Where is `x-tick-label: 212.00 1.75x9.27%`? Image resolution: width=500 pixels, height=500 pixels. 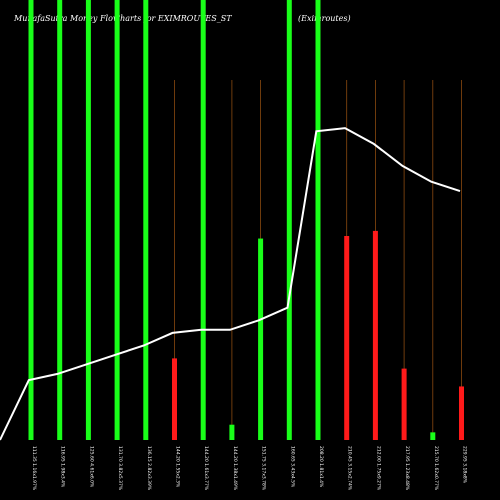 x-tick-label: 212.00 1.75x9.27% is located at coordinates (378, 468).